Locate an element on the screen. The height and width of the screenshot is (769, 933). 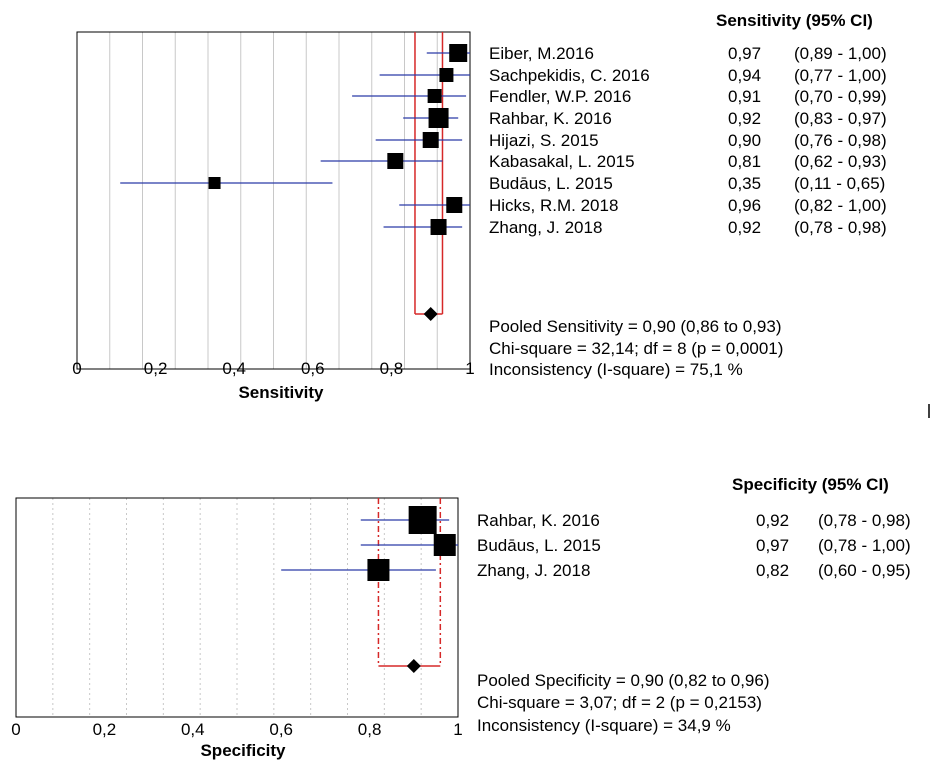
sensitivity-study-name: Rahbar, K. 2016 is located at coordinates (550, 118).